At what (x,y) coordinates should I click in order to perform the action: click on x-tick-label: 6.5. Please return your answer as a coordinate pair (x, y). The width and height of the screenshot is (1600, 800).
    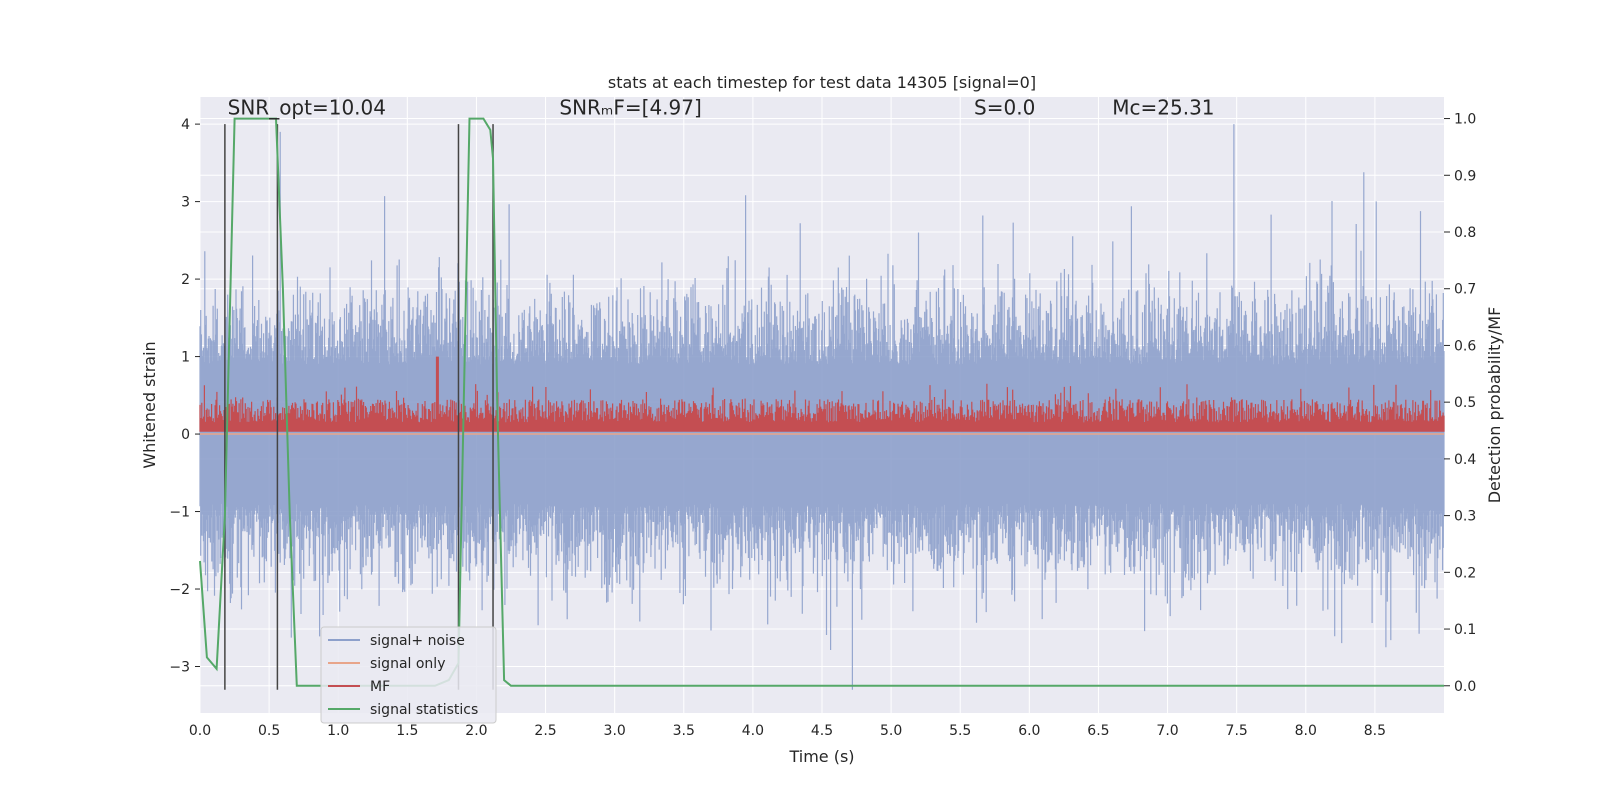
    Looking at the image, I should click on (1098, 731).